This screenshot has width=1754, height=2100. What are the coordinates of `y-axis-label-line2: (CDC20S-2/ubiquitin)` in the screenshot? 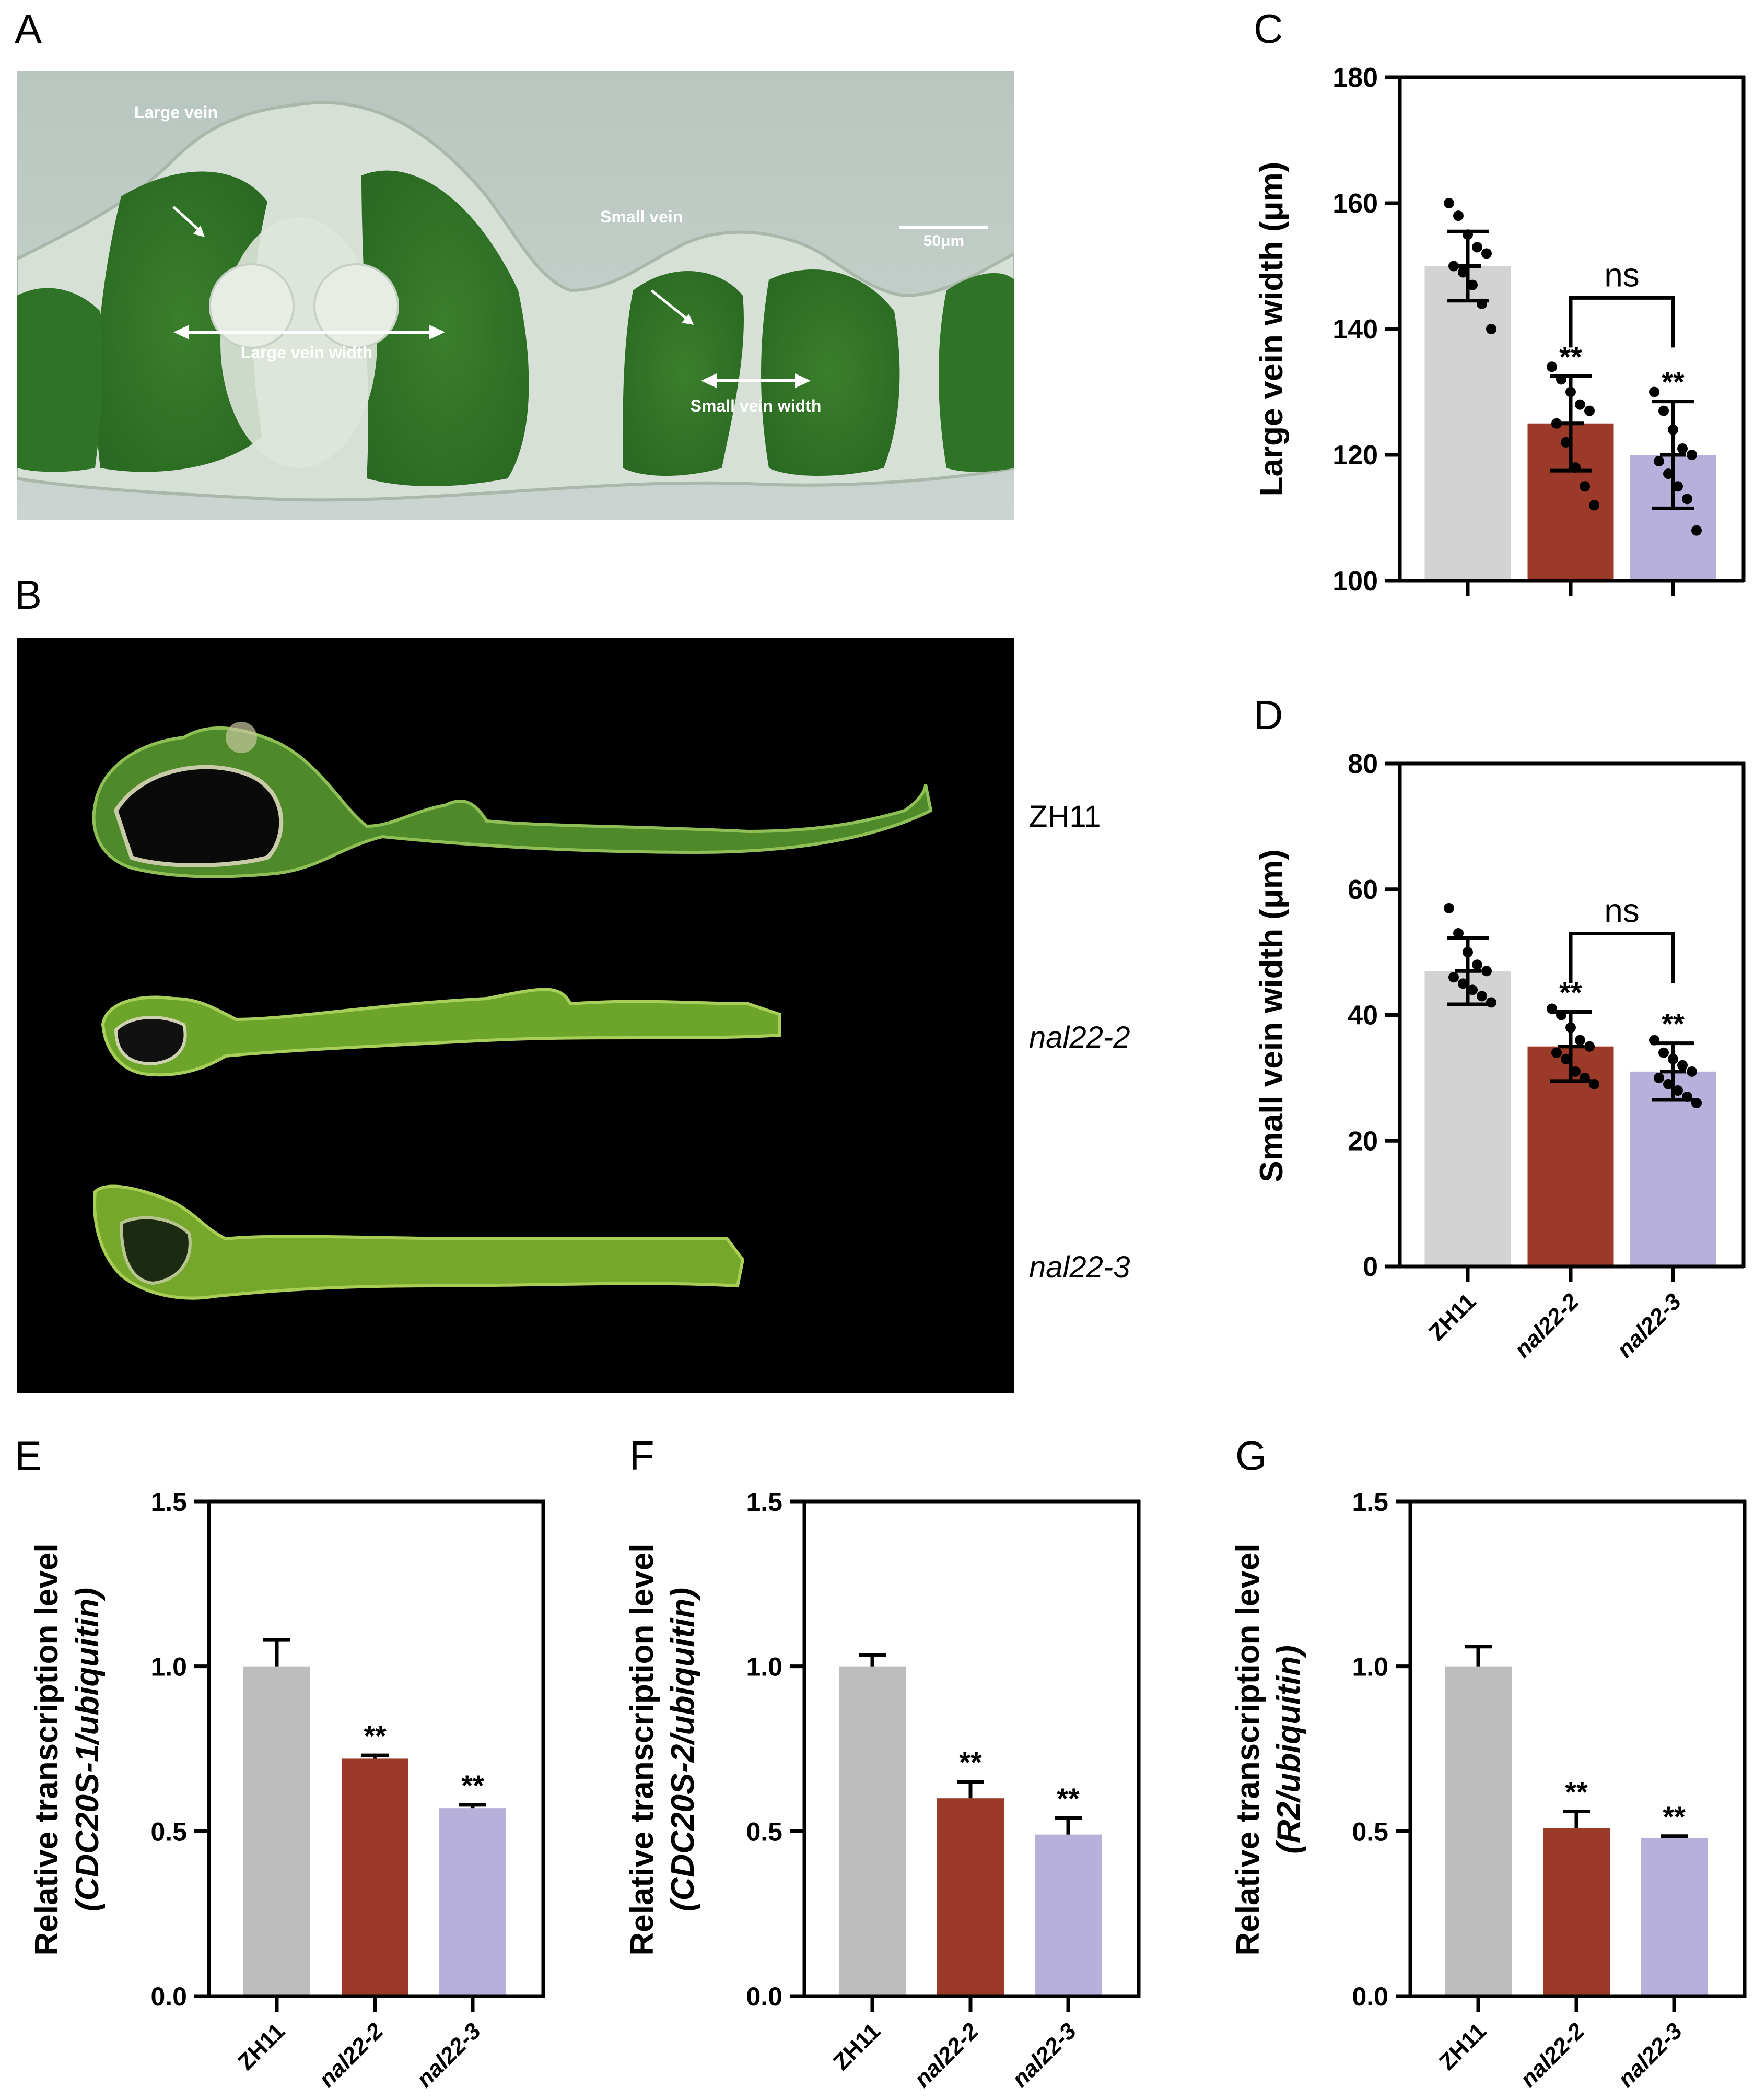 It's located at (683, 1749).